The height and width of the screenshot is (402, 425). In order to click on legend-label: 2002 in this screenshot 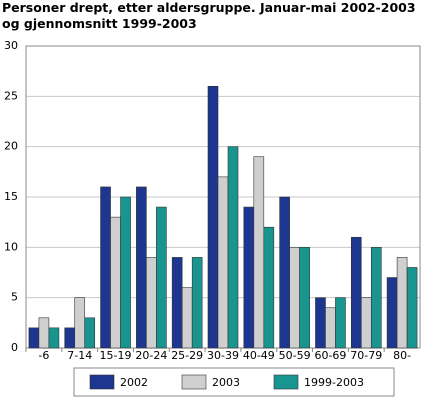, I will do `click(134, 382)`.